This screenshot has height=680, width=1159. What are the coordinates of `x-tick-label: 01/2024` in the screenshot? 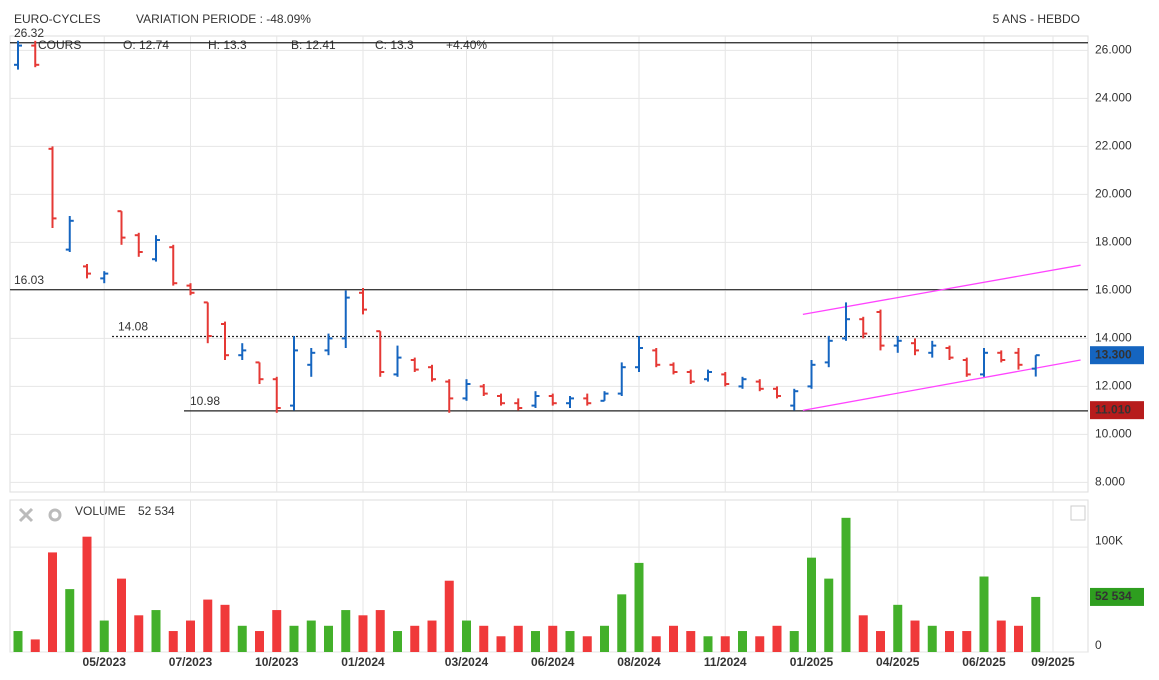 It's located at (363, 662).